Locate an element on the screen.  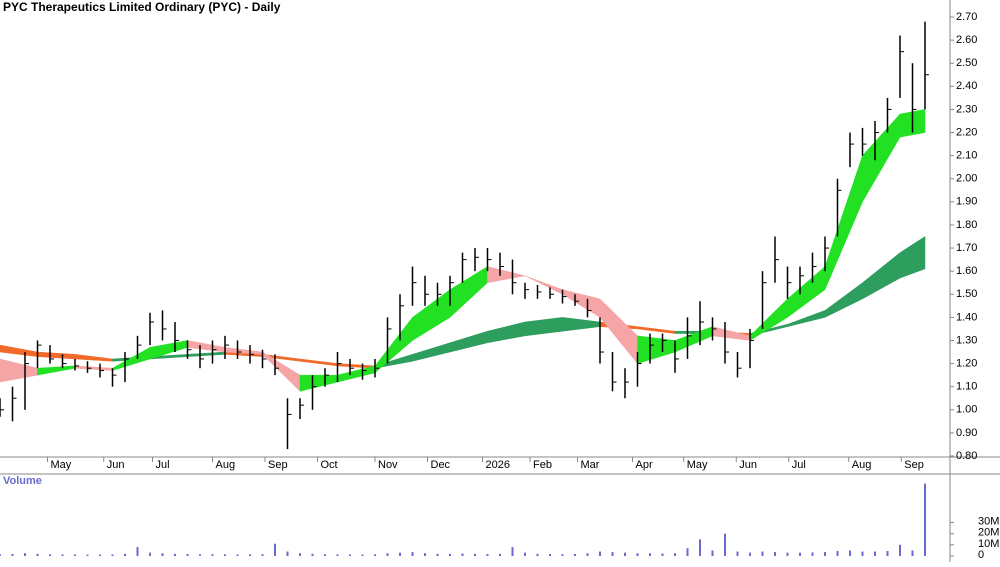
y2-tick-label: 30M is located at coordinates (988, 521).